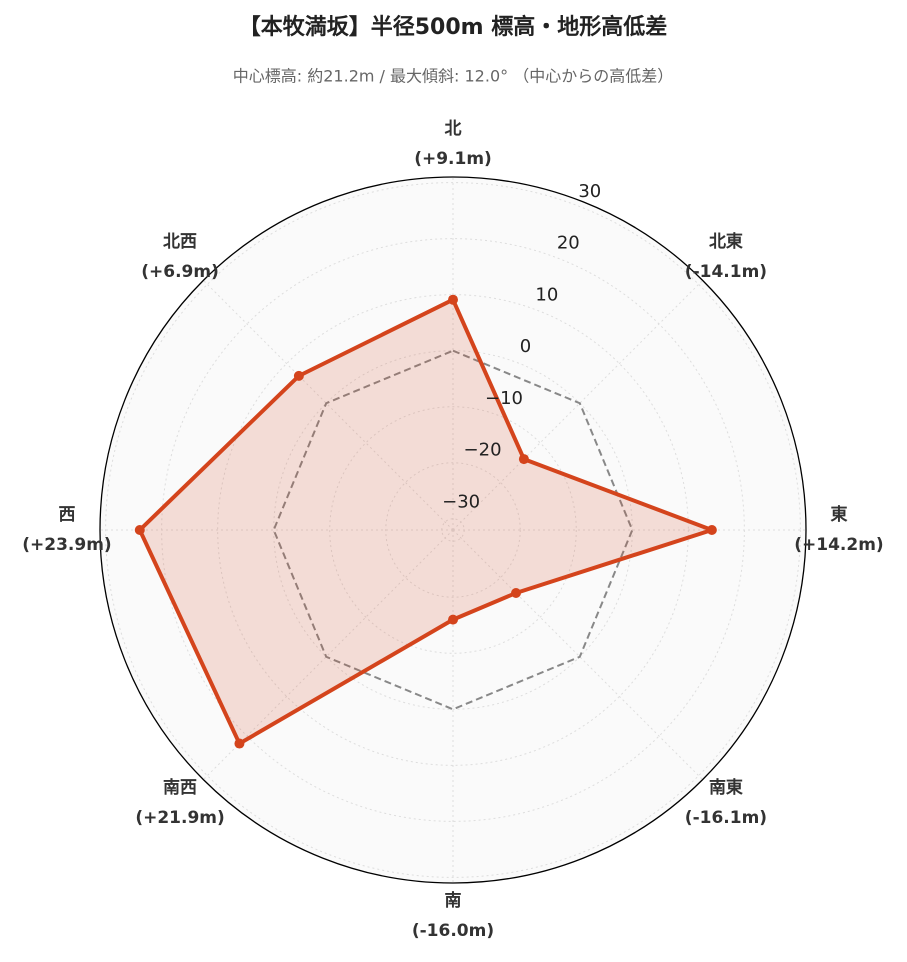  I want to click on category-label: 西, so click(67, 515).